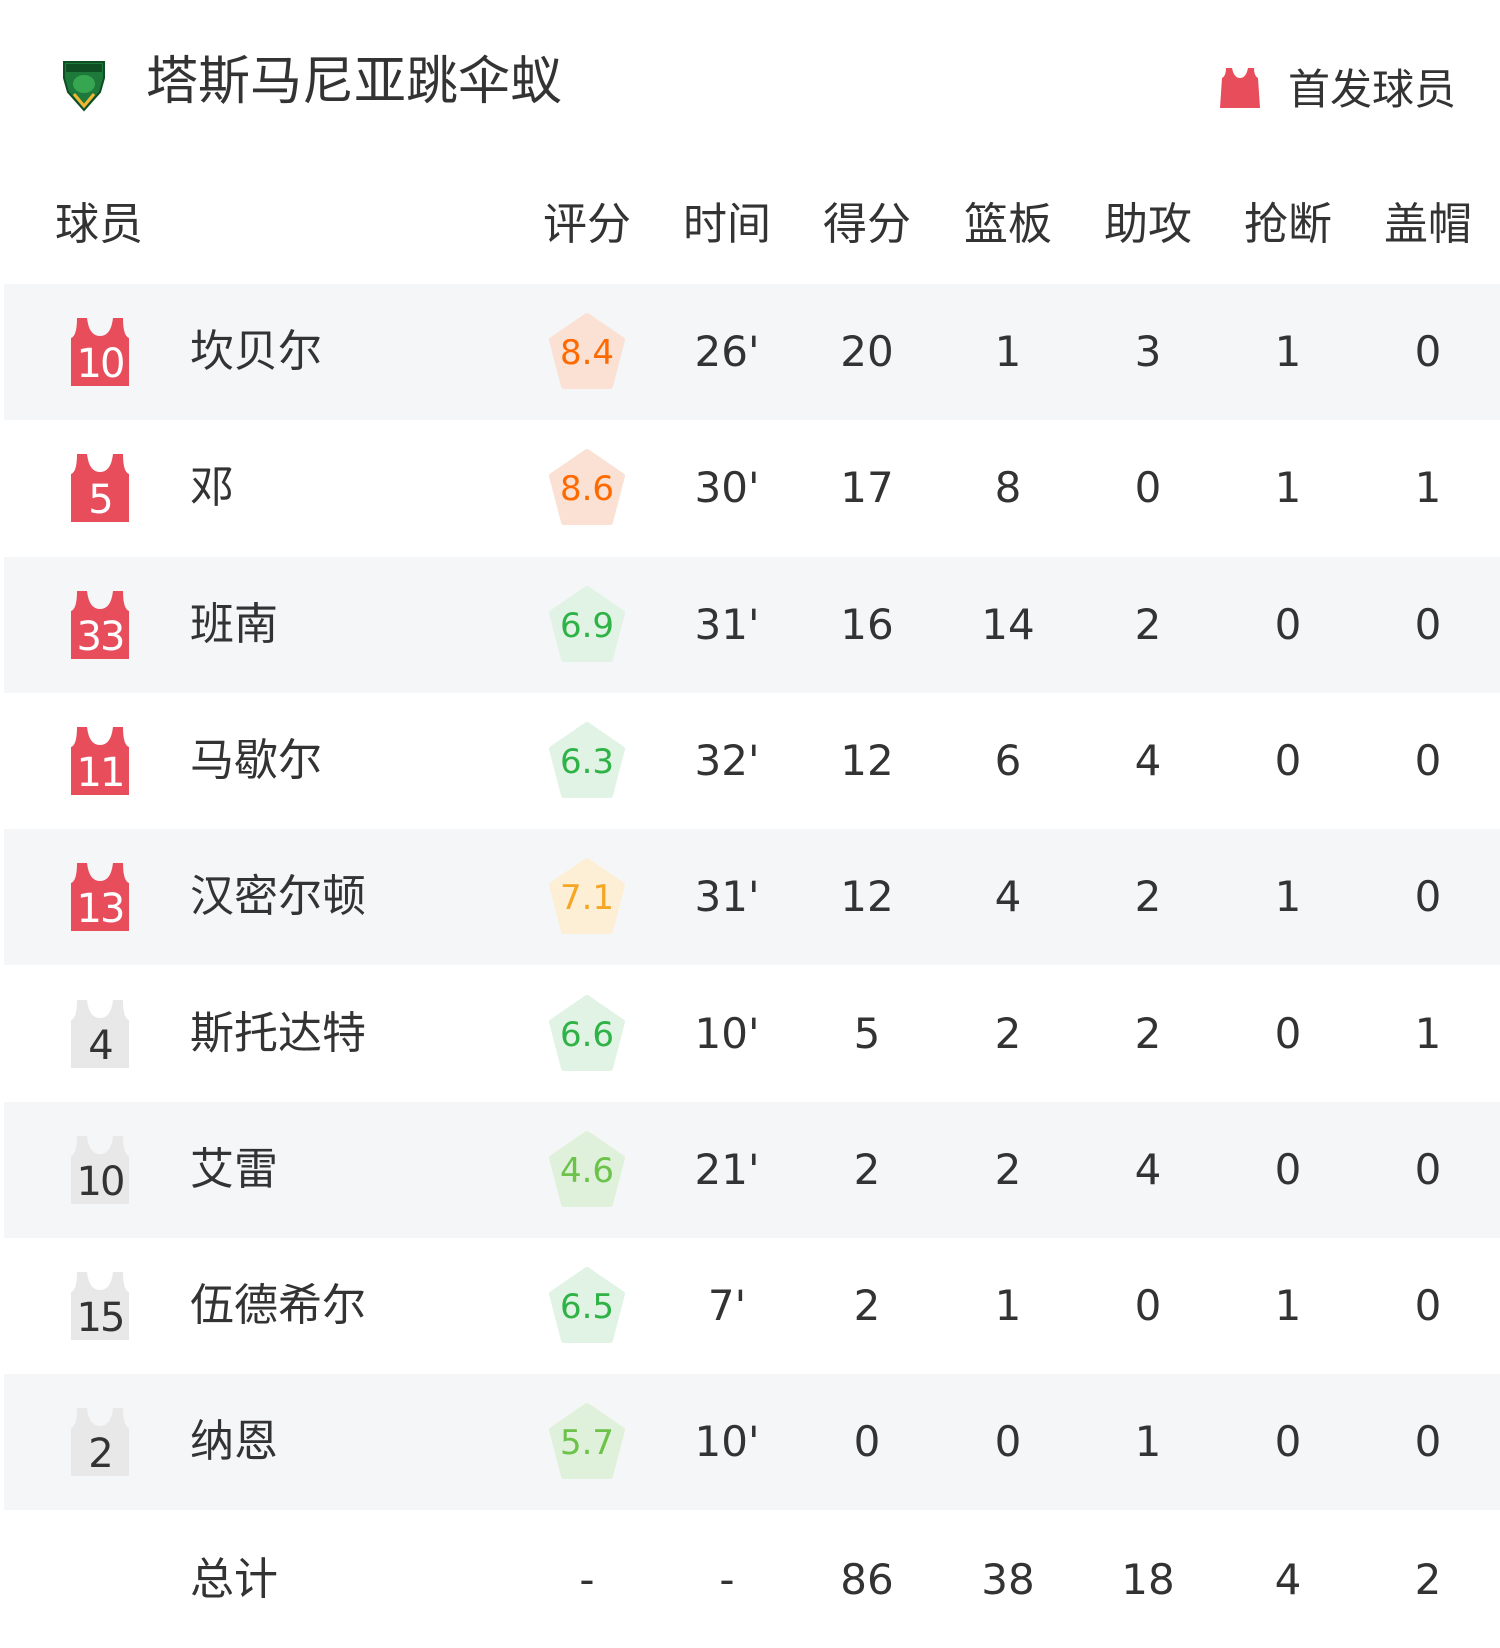 This screenshot has width=1500, height=1648. I want to click on stat-assists: 3, so click(1148, 351).